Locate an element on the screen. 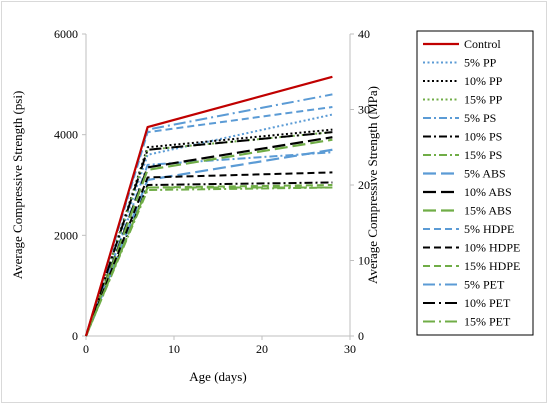  legend-label-5pct-pet: 5% PET is located at coordinates (484, 285).